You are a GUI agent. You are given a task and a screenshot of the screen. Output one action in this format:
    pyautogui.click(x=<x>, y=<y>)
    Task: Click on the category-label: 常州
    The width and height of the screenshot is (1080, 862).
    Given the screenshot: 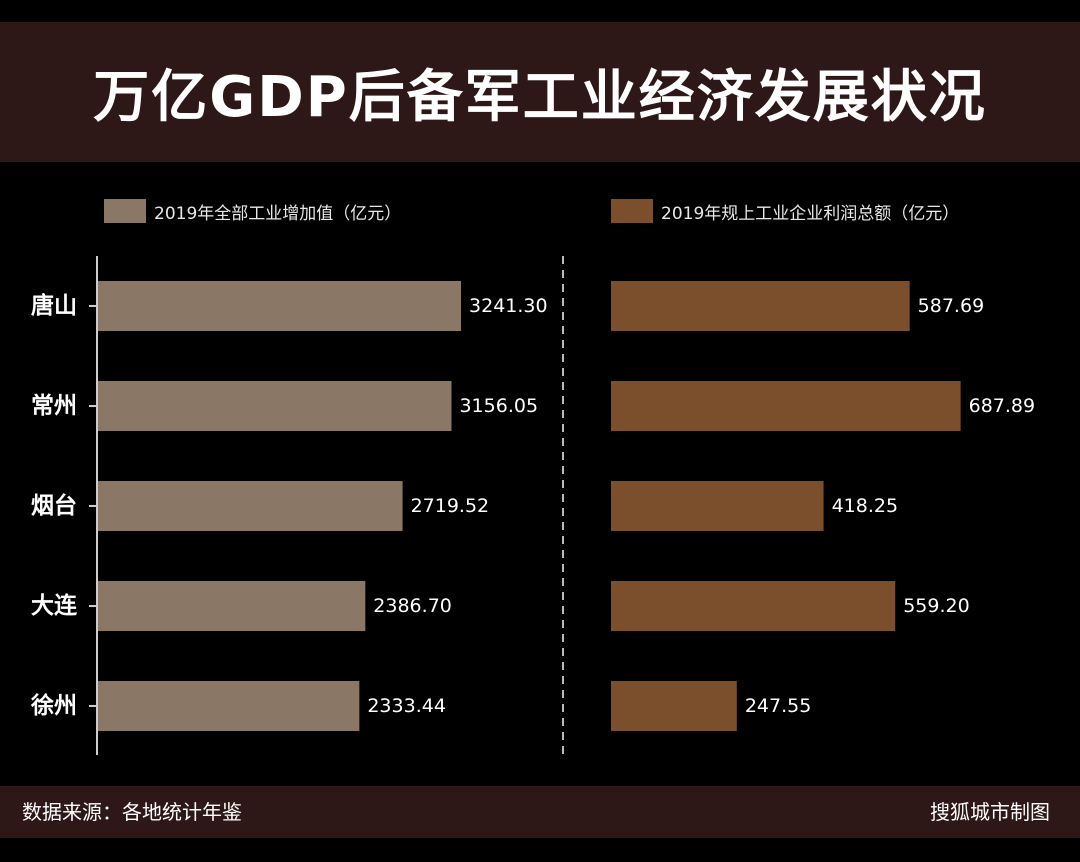 What is the action you would take?
    pyautogui.click(x=54, y=406)
    